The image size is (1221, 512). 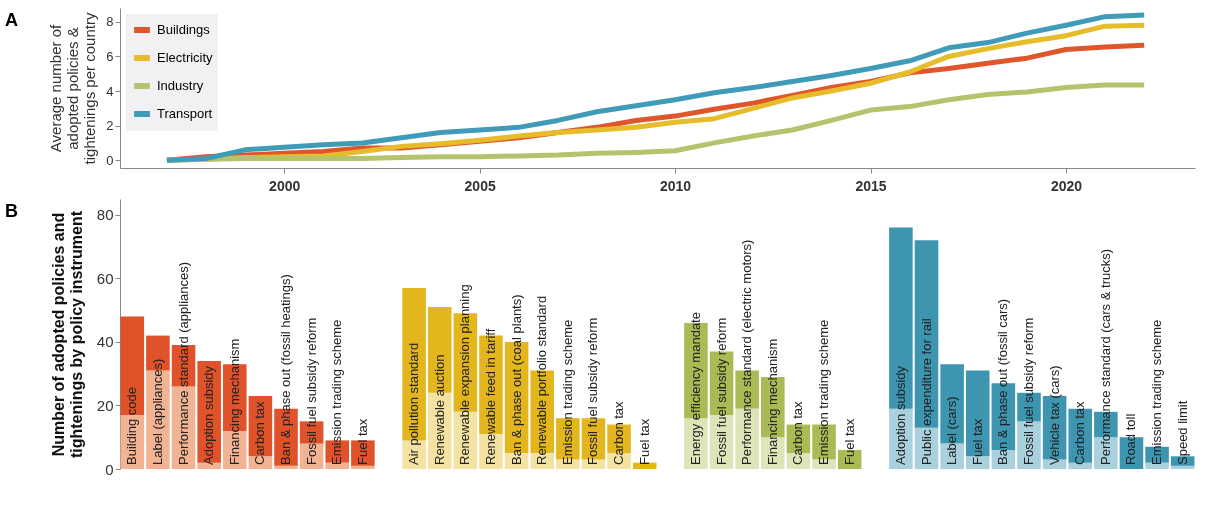 What do you see at coordinates (516, 379) in the screenshot?
I see `x-tick-label: Ban & phase out (coal plants)` at bounding box center [516, 379].